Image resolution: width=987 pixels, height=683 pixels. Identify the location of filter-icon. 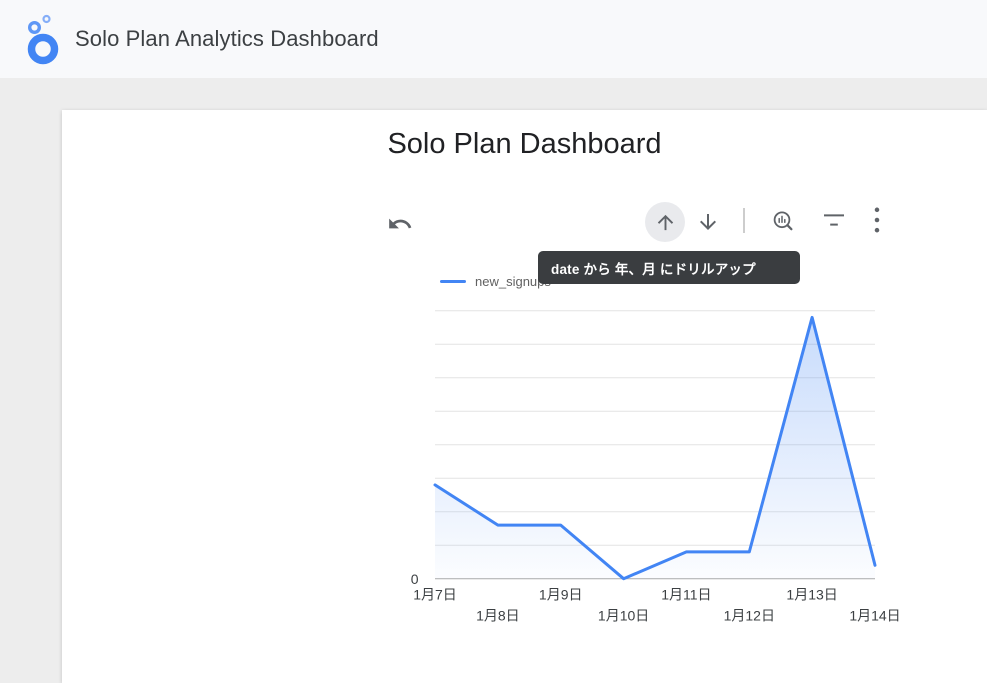
(834, 220).